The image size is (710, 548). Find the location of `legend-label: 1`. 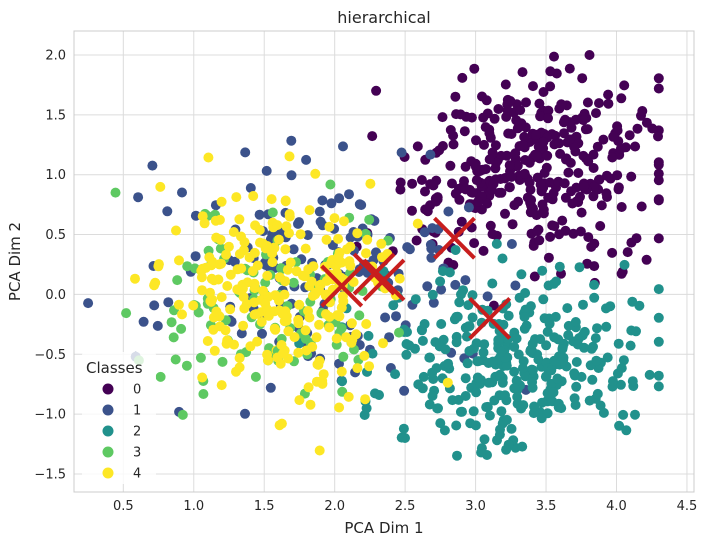

legend-label: 1 is located at coordinates (137, 411).